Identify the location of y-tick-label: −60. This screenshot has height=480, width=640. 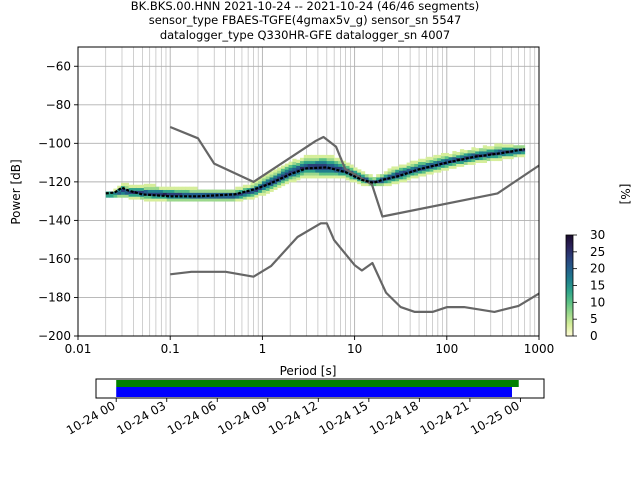
(58, 66).